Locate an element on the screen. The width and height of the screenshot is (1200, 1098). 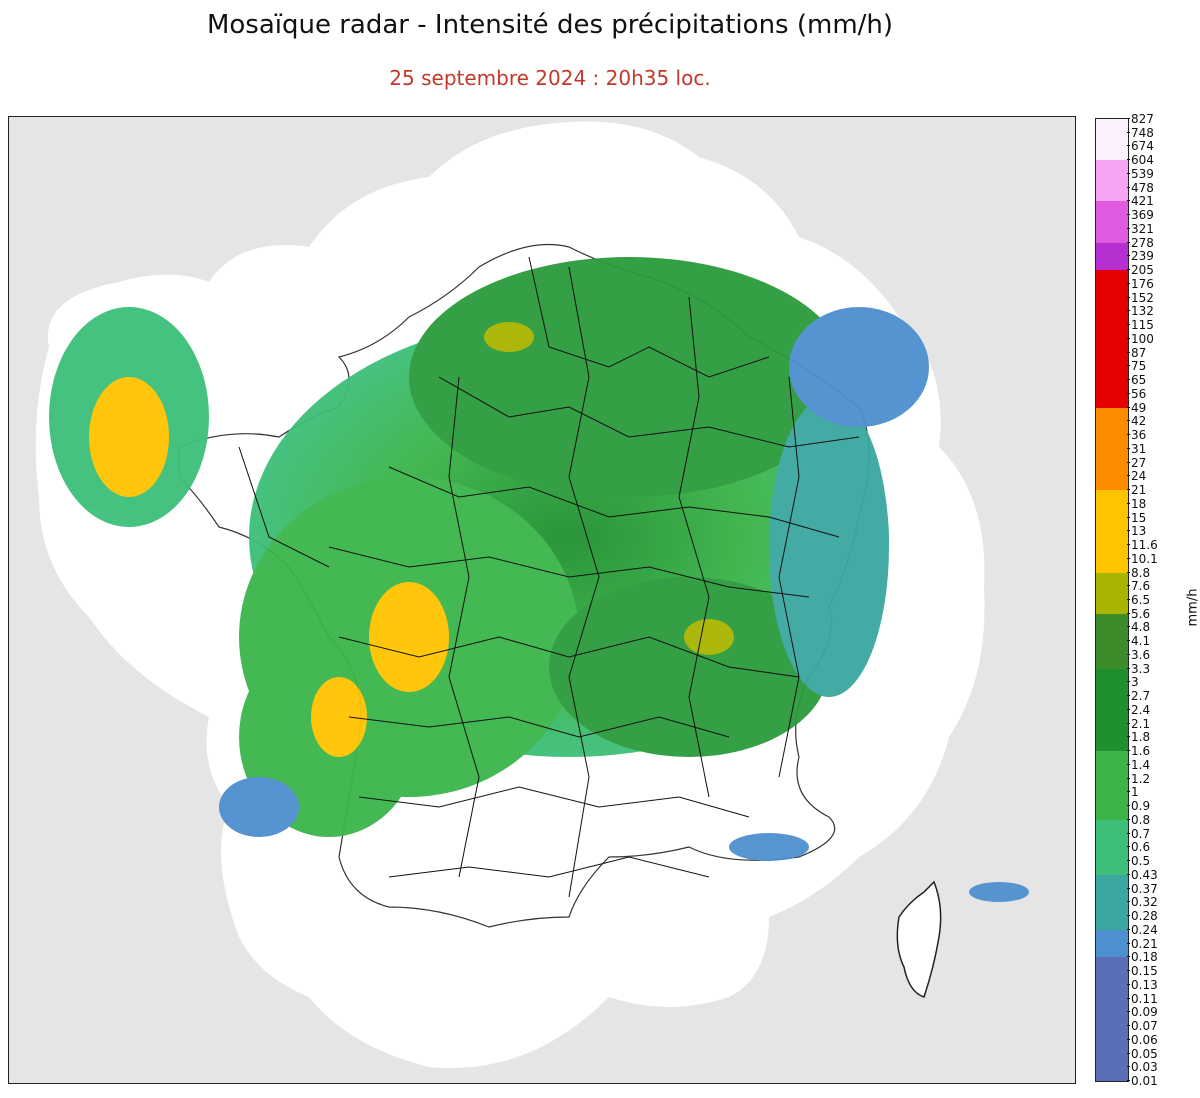
colorbar-tick-label: 0.06 is located at coordinates (1142, 1039).